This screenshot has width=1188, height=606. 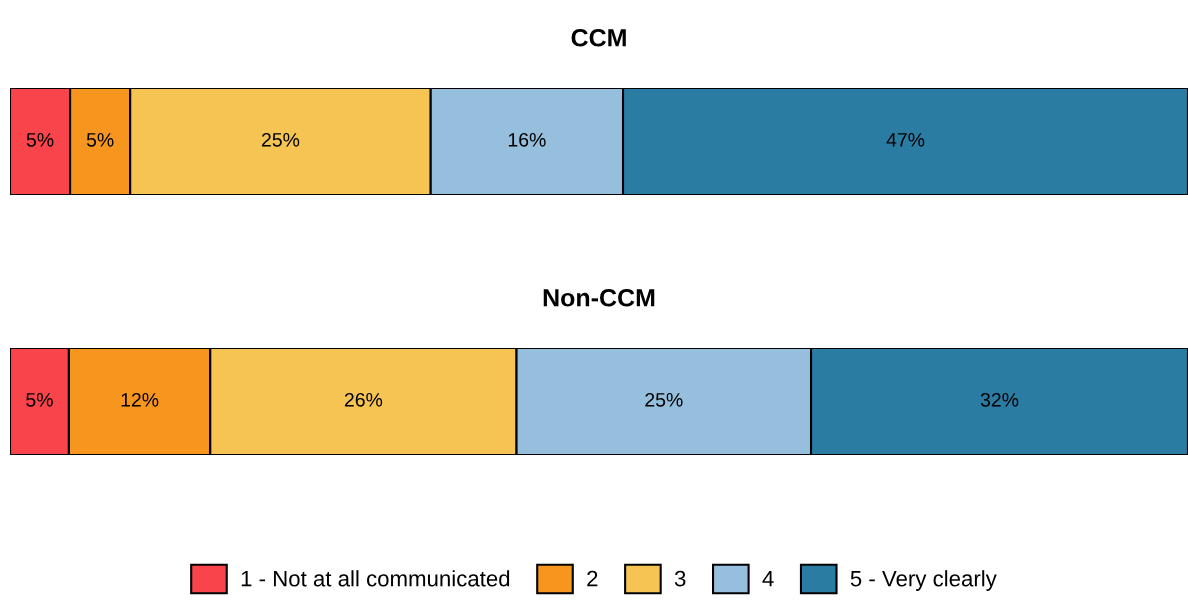 I want to click on chart-title: Non-CCM, so click(x=599, y=297).